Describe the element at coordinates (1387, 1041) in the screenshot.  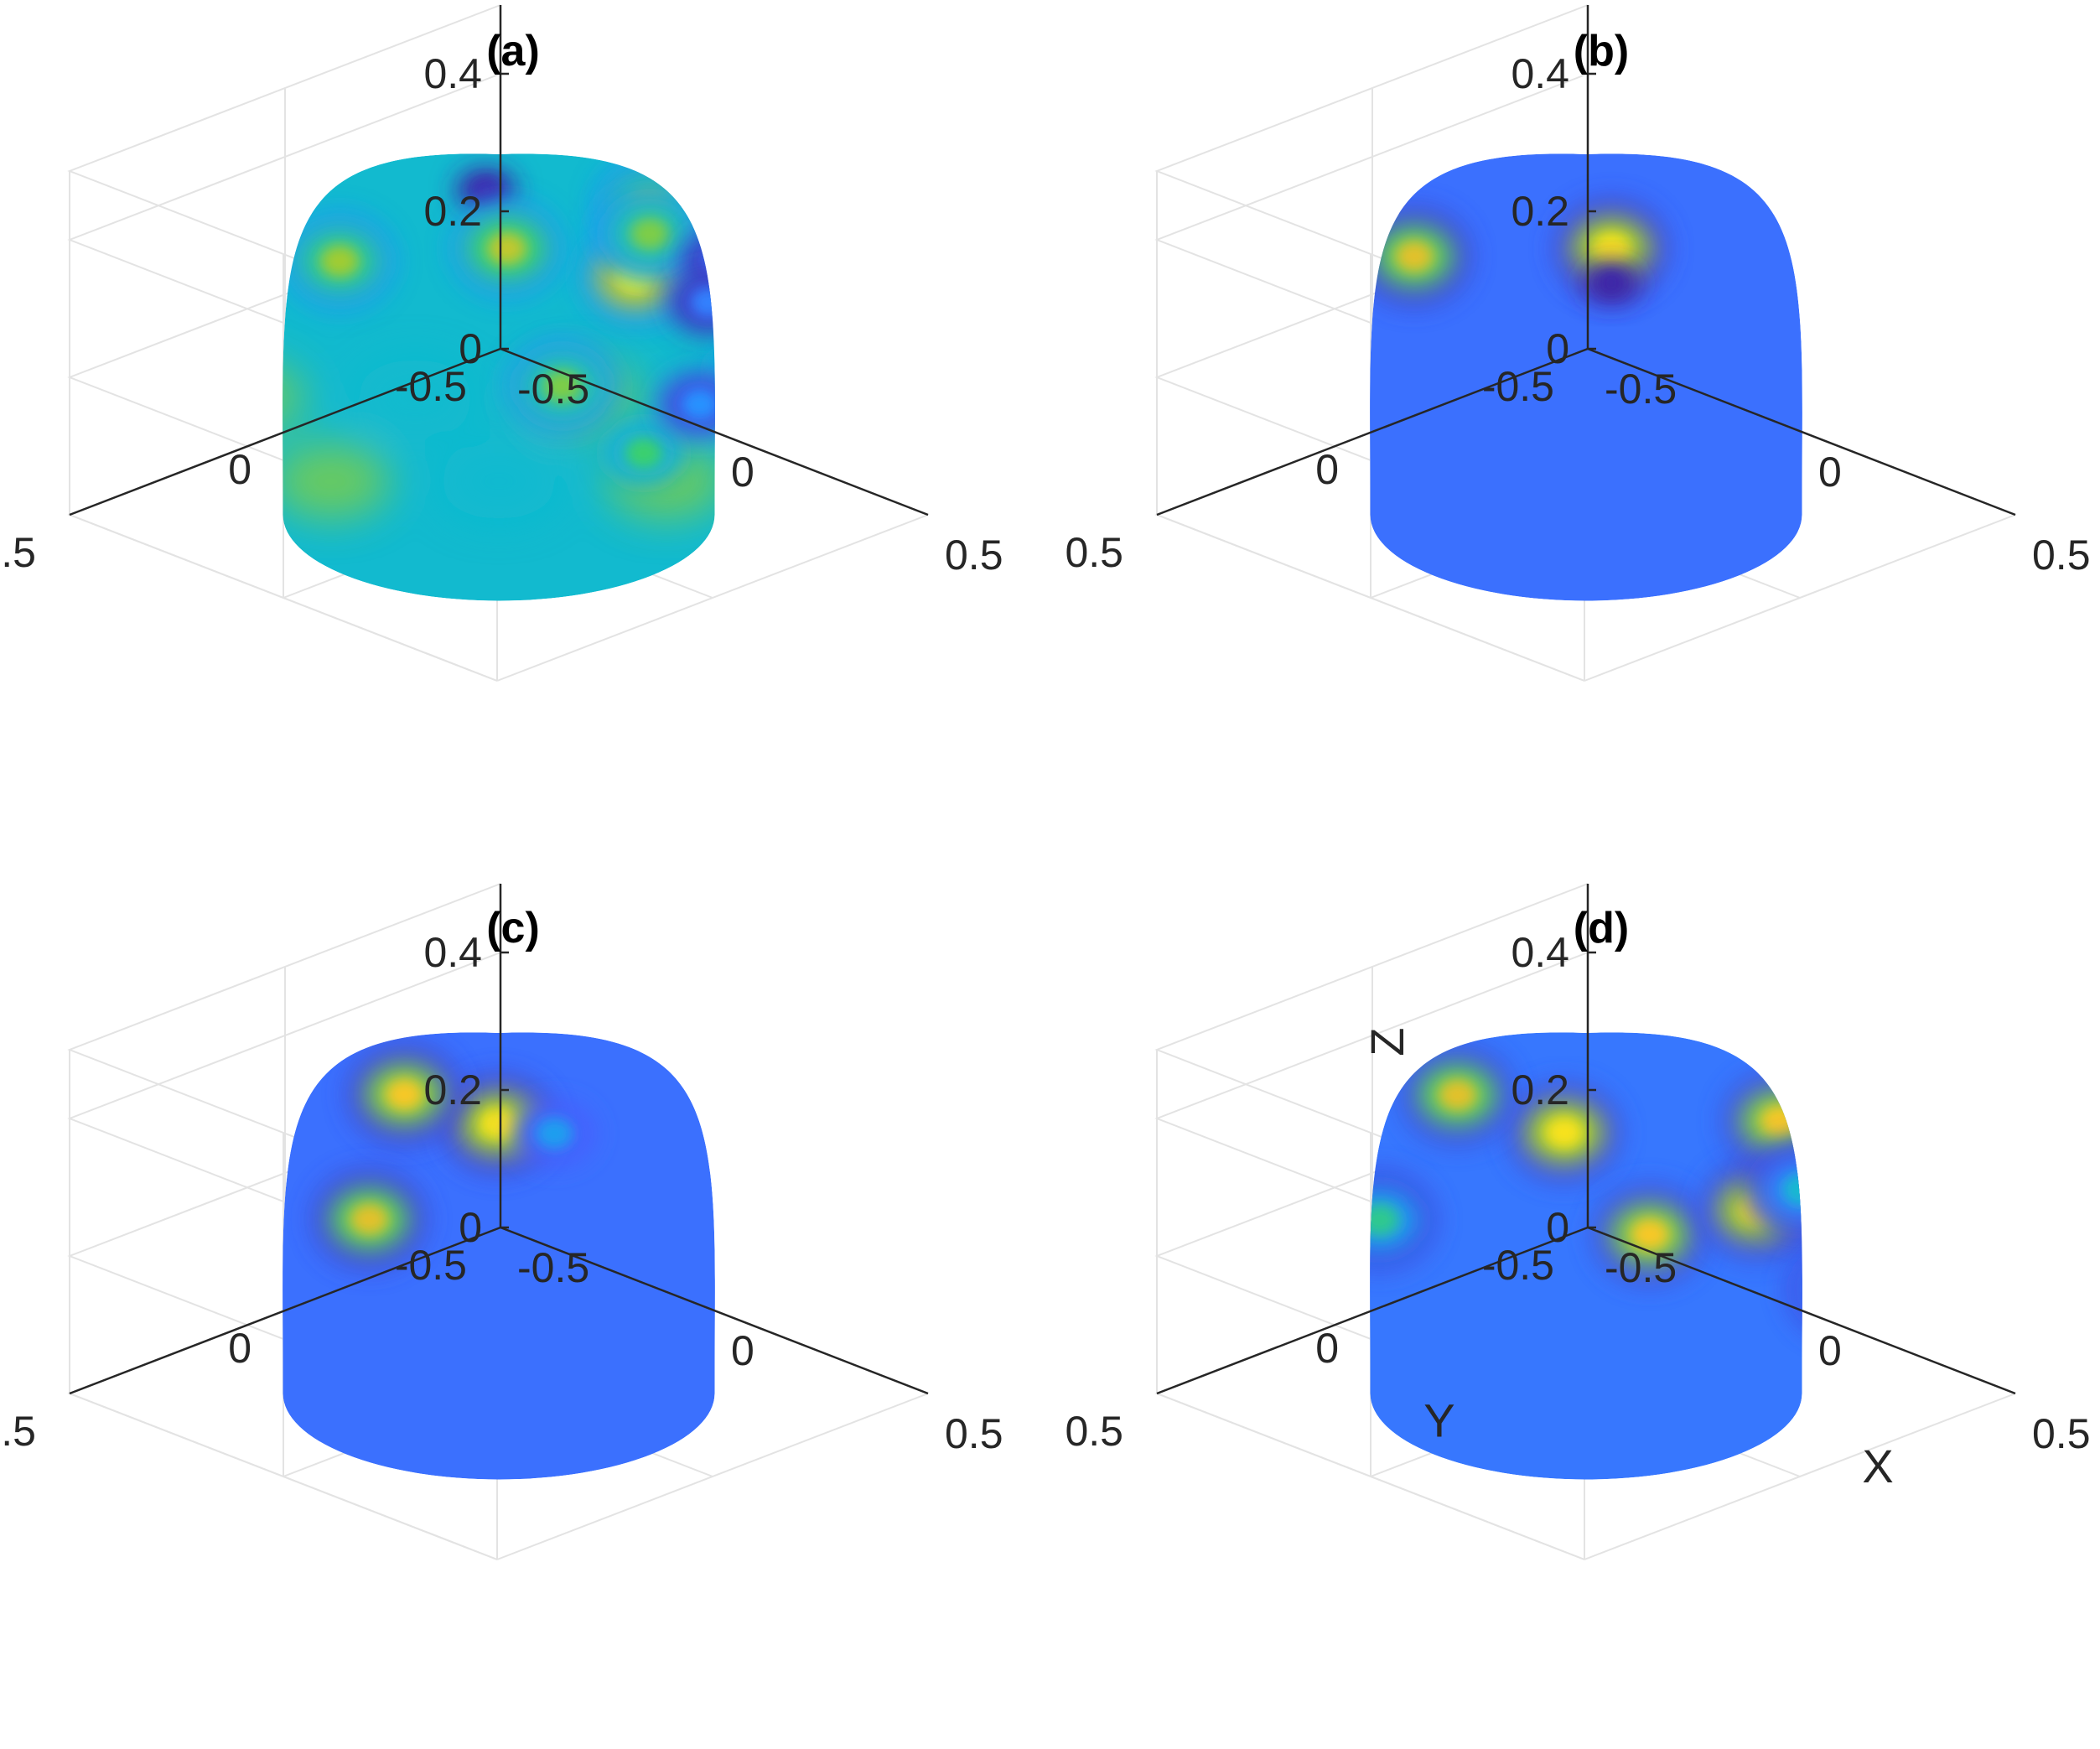
I see `z-axis-label: Z` at that location.